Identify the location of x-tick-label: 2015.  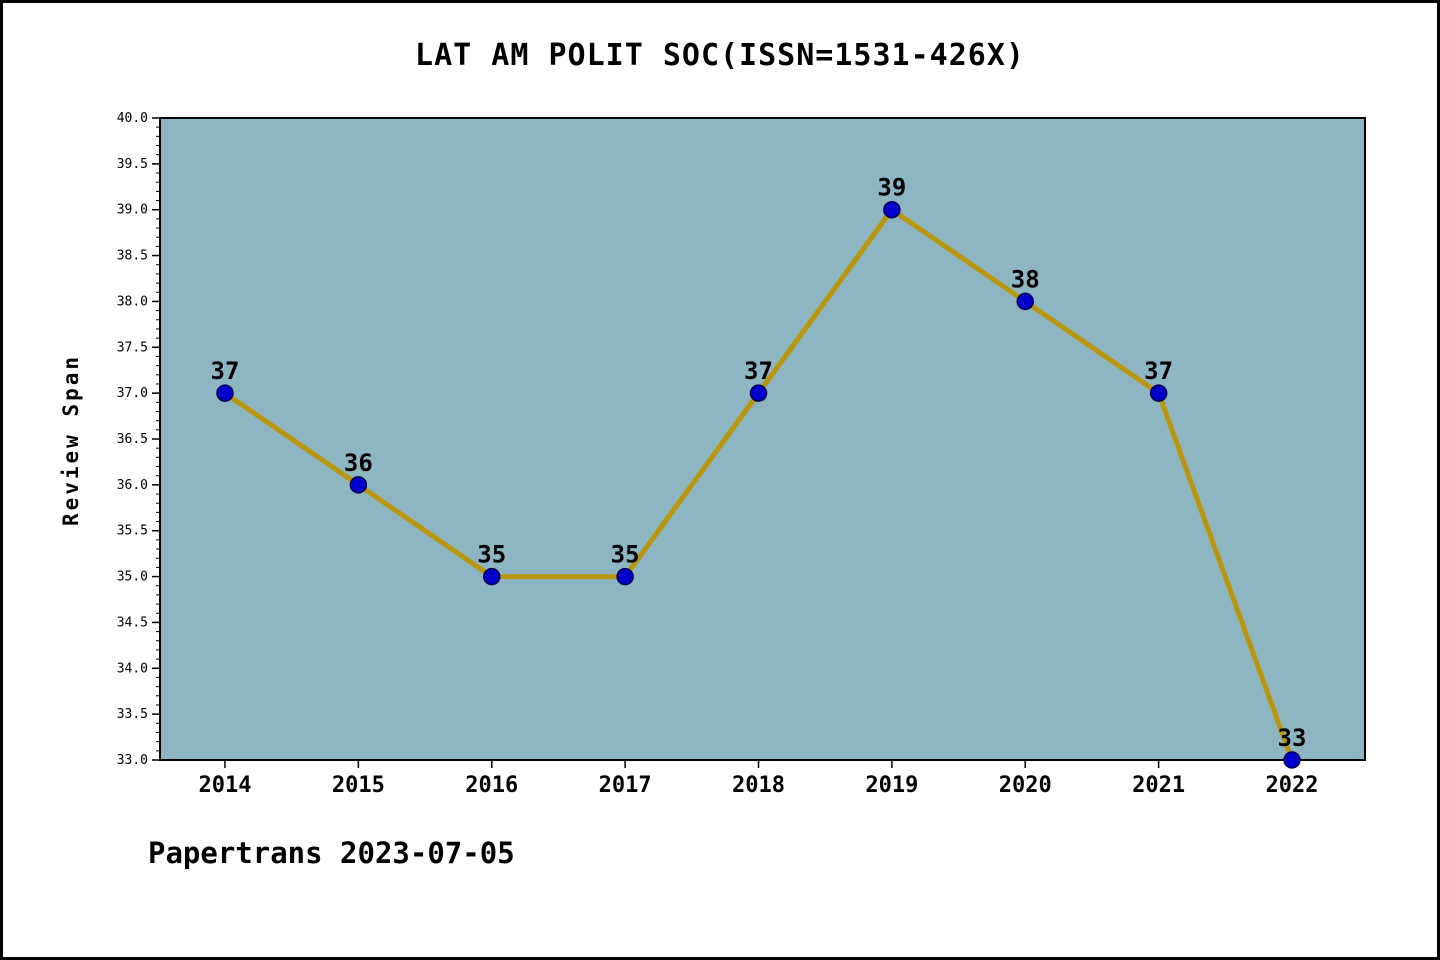
(358, 785).